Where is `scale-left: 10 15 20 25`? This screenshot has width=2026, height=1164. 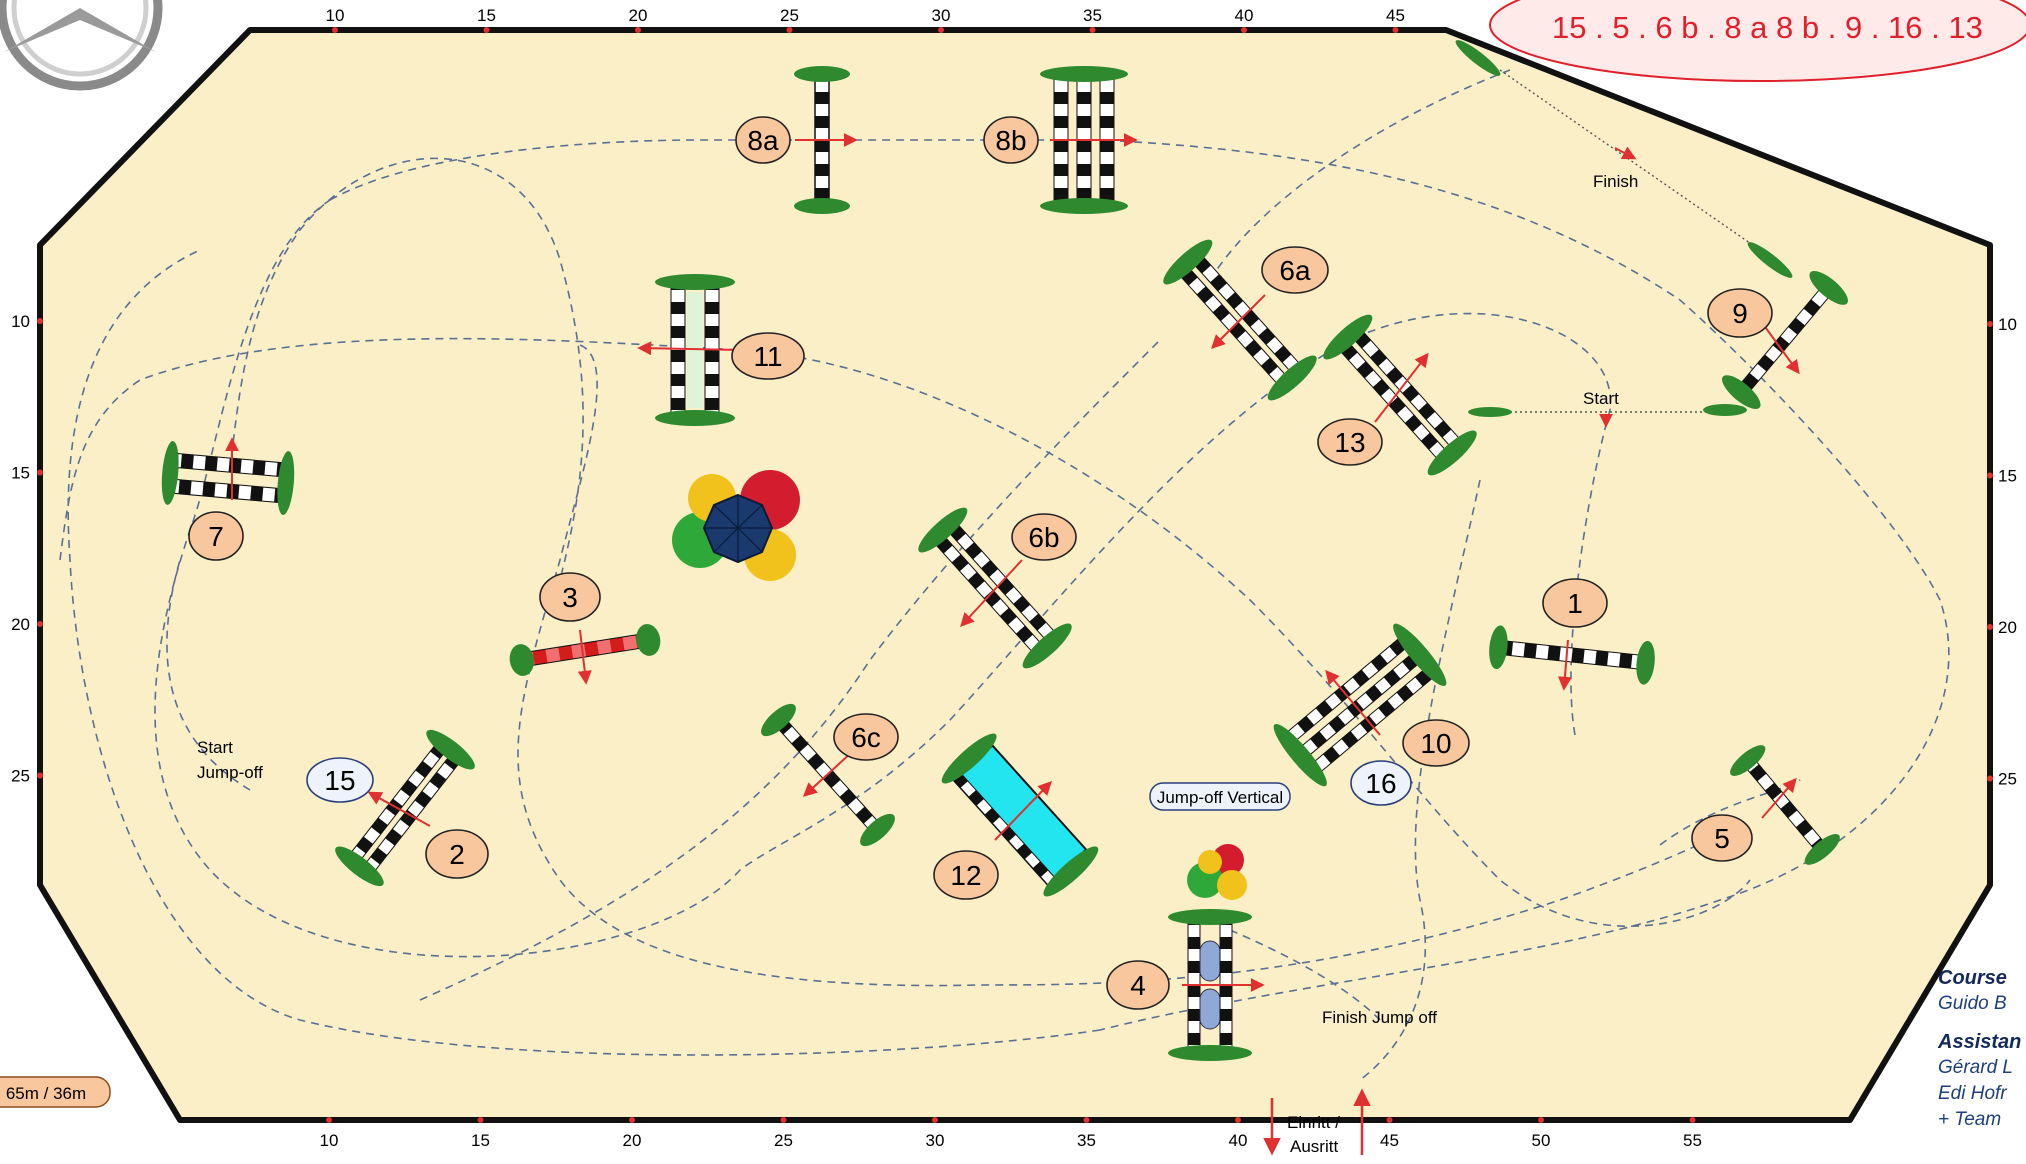 scale-left: 10 15 20 25 is located at coordinates (27, 549).